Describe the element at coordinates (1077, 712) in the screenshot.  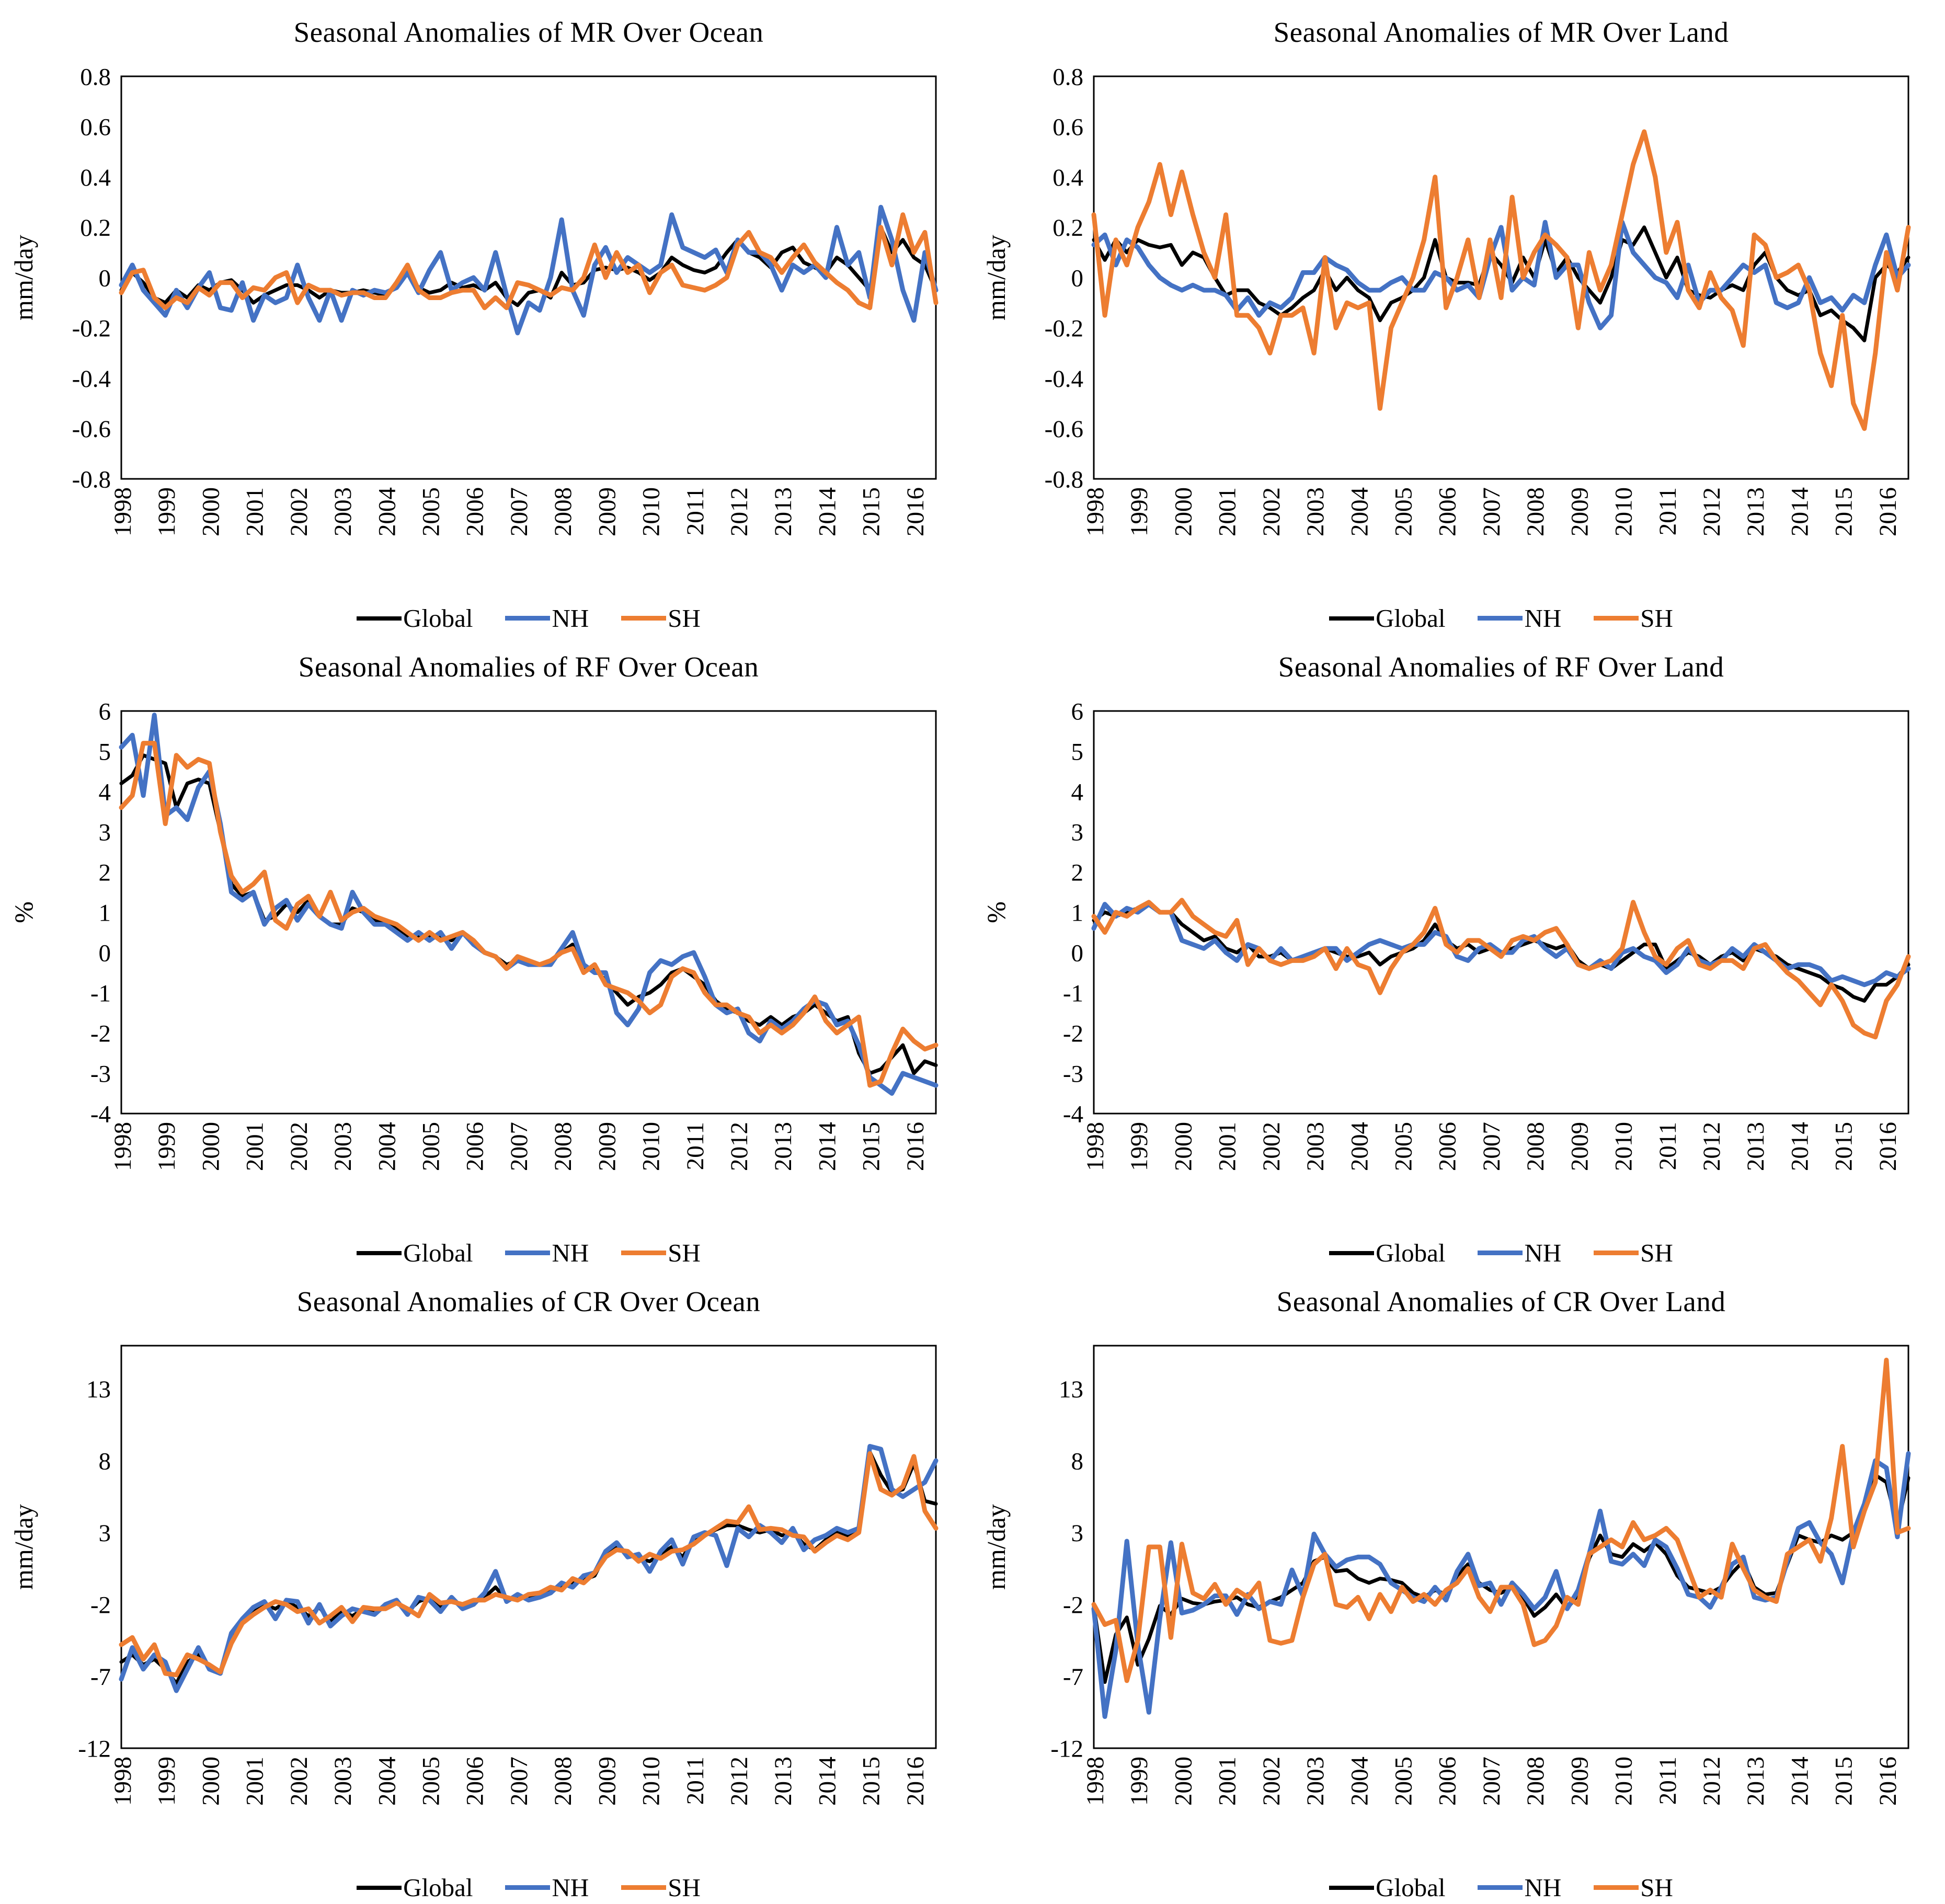
I see `y-tick-label: 6` at that location.